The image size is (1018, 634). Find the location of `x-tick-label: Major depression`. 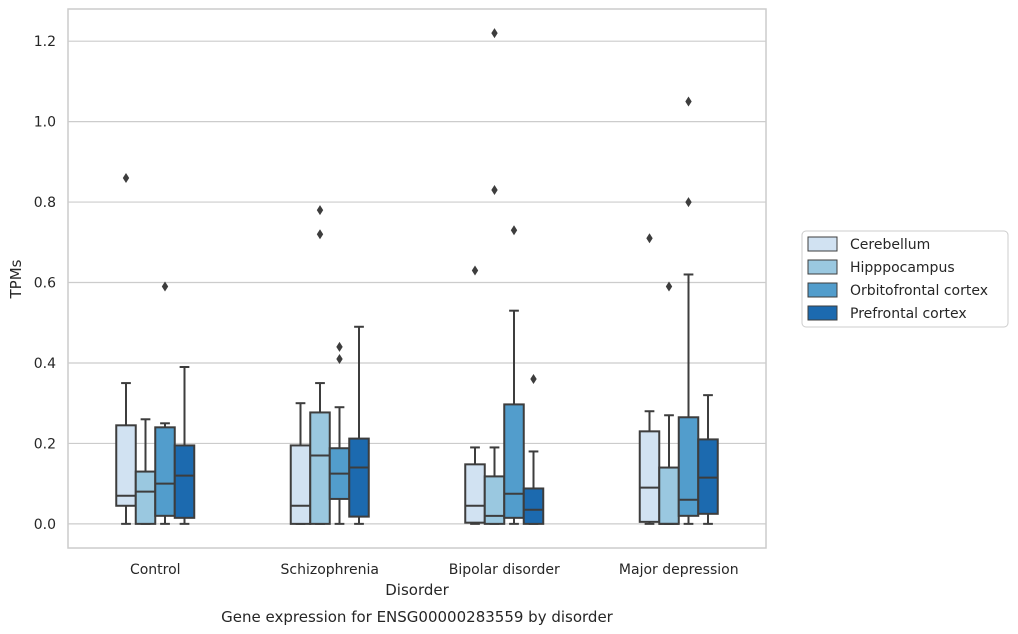

x-tick-label: Major depression is located at coordinates (679, 570).